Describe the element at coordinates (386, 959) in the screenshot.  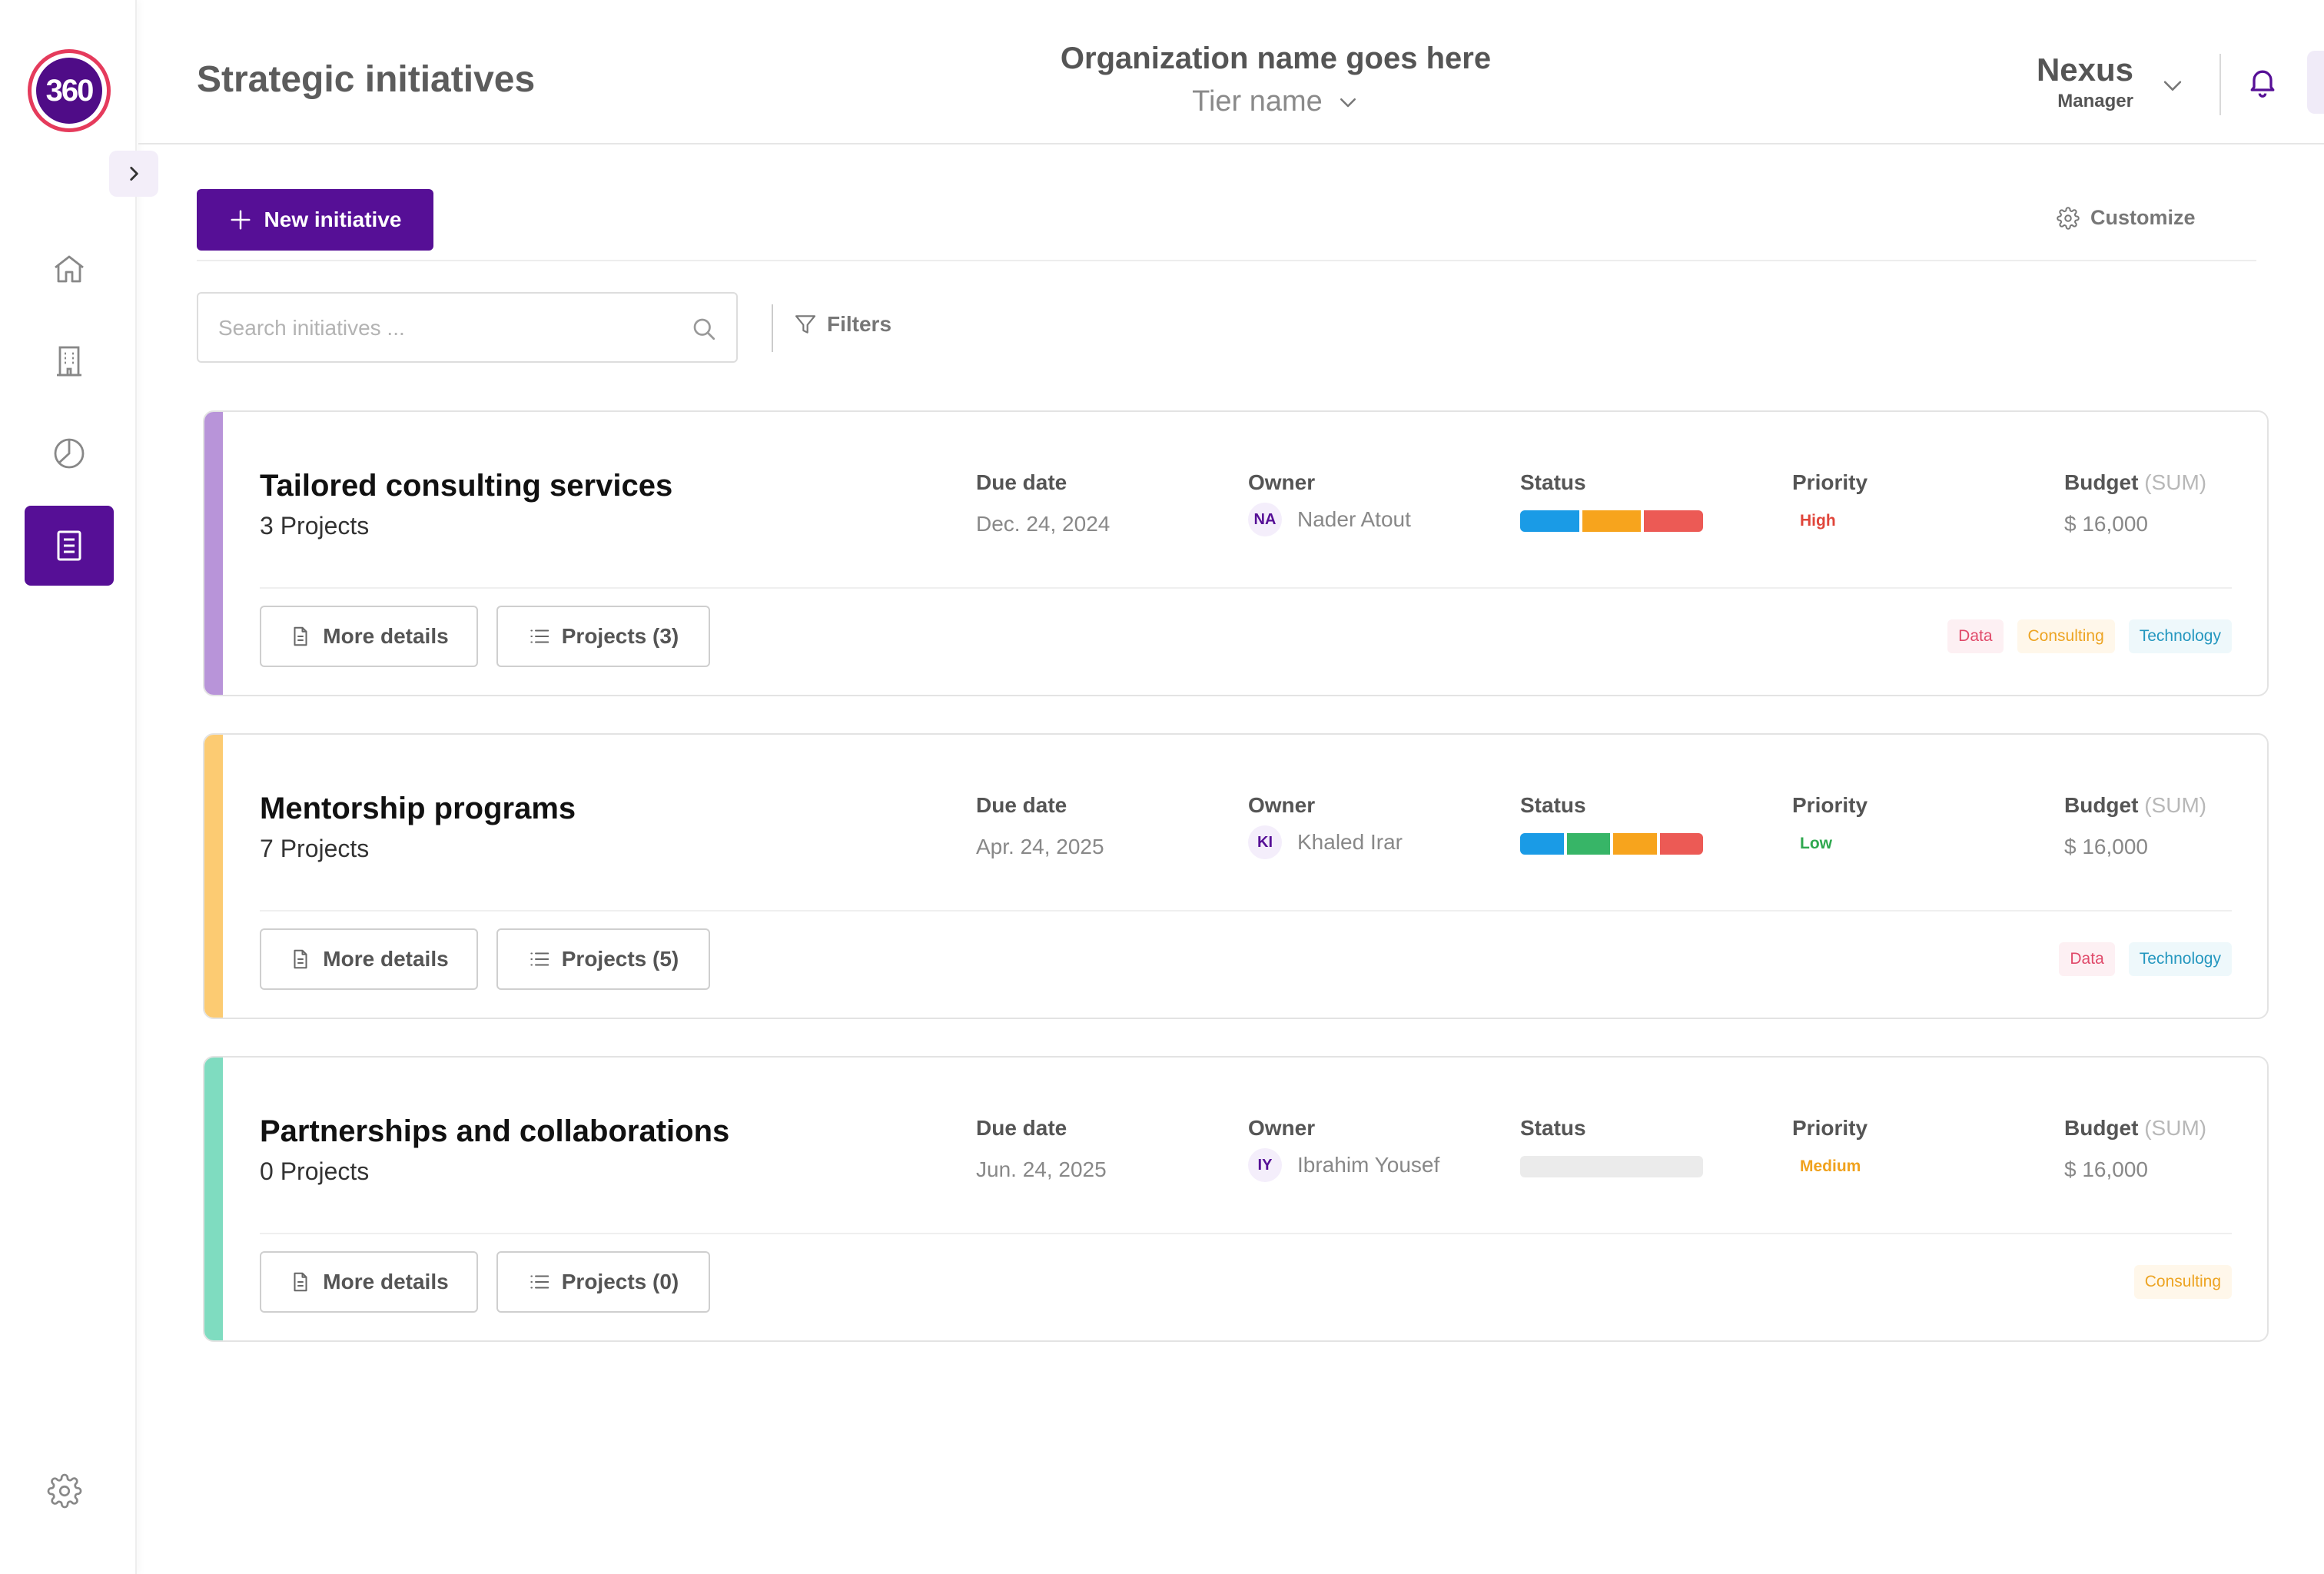
I see `more-details-label: More details` at that location.